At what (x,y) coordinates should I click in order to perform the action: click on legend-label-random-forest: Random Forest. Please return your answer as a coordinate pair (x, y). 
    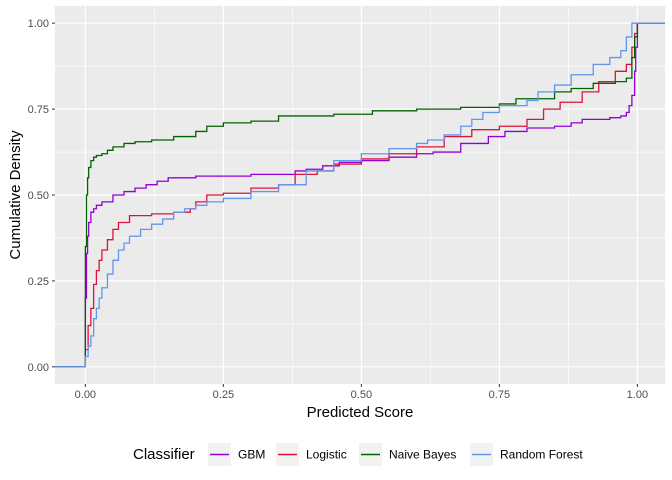
    Looking at the image, I should click on (541, 455).